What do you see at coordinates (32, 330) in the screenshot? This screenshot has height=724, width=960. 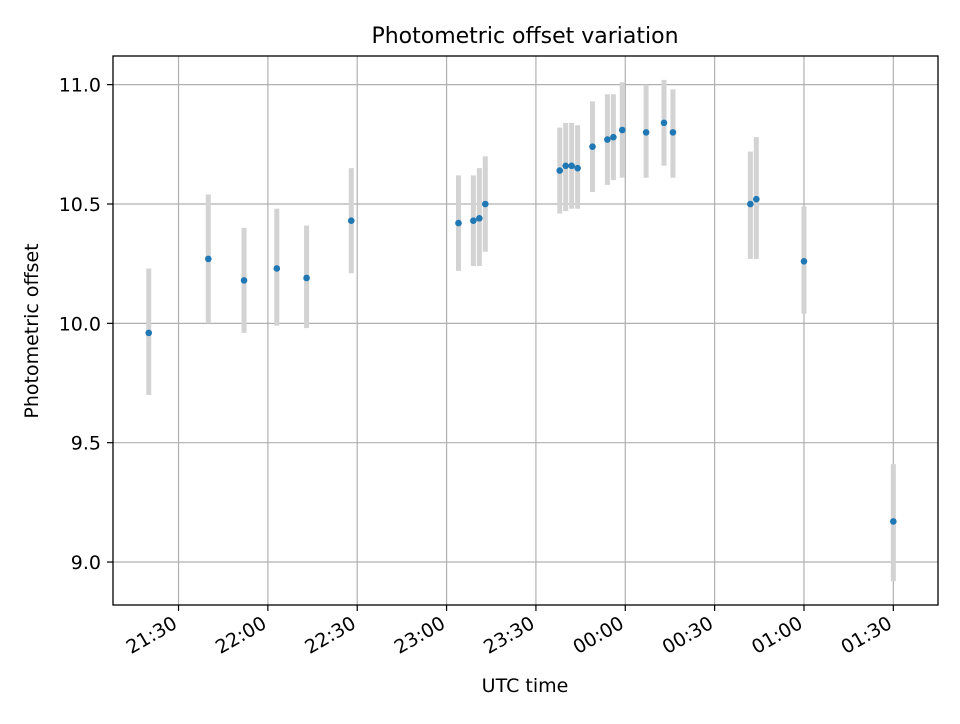 I see `y-axis-label: Photometric offset` at bounding box center [32, 330].